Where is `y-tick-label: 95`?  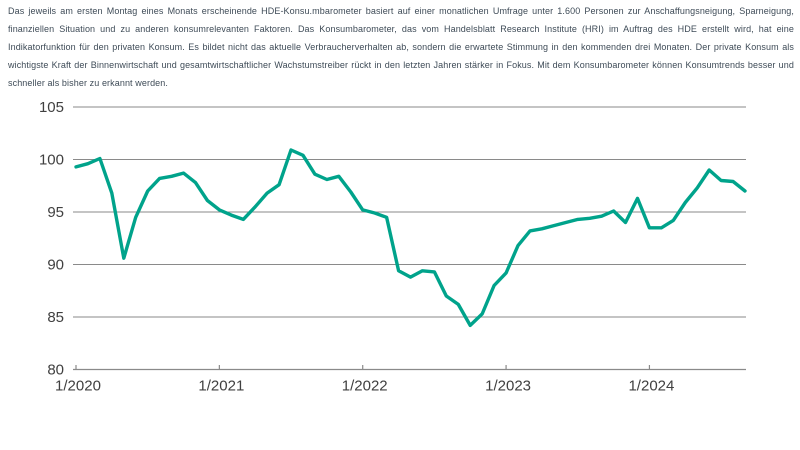
y-tick-label: 95 is located at coordinates (55, 212).